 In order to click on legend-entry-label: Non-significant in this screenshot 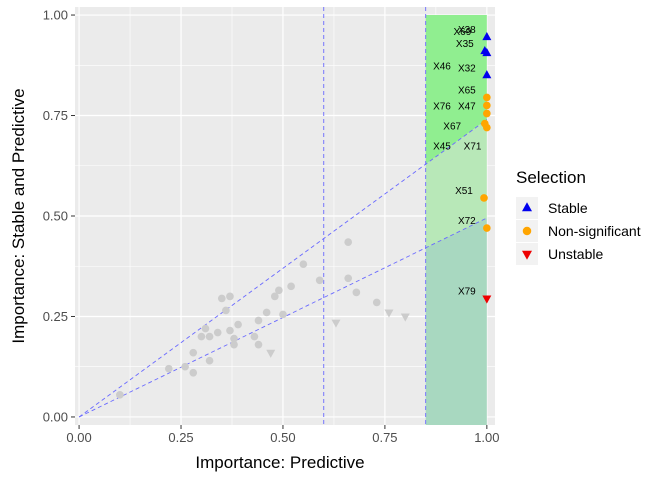, I will do `click(594, 231)`.